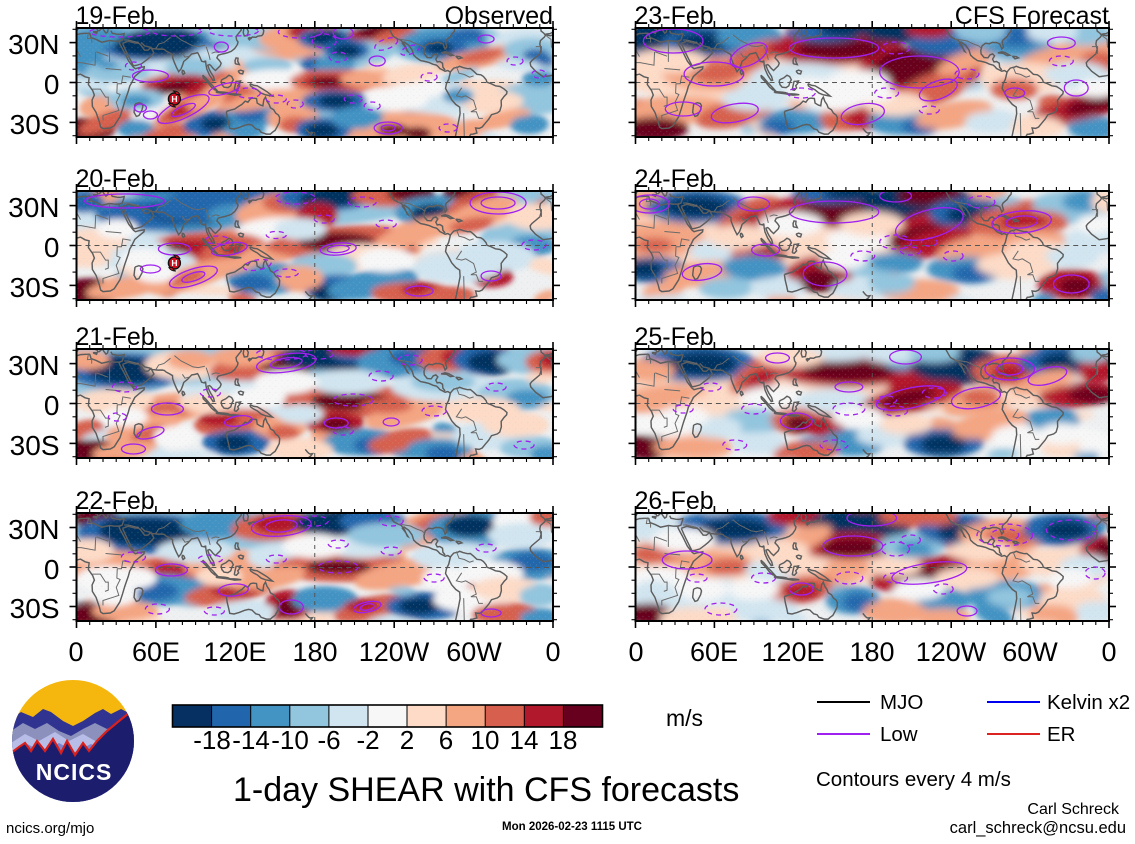 Image resolution: width=1135 pixels, height=844 pixels. I want to click on svg-text: 2, so click(407, 740).